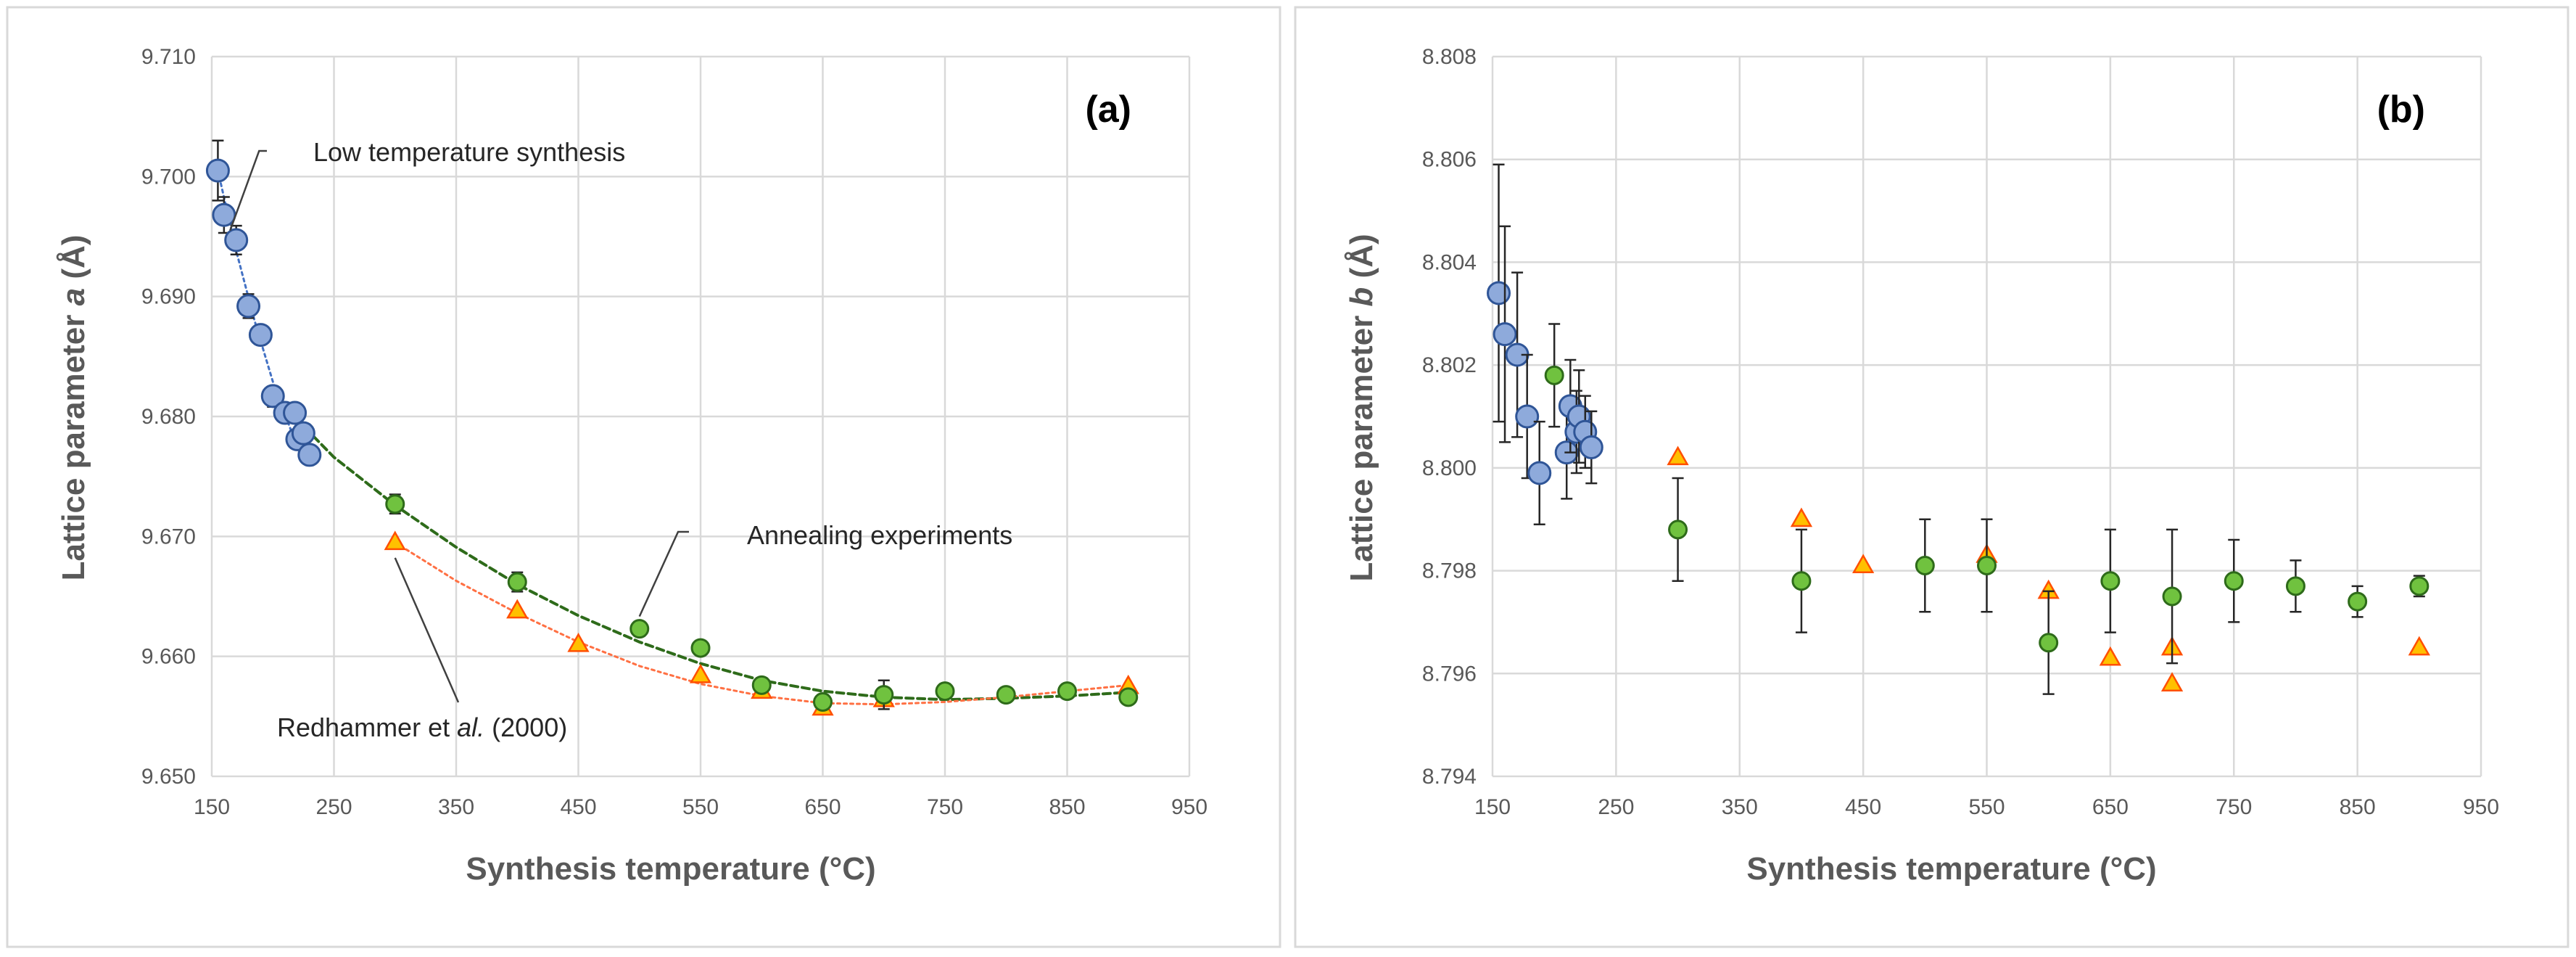 This screenshot has height=957, width=2576. Describe the element at coordinates (700, 547) in the screenshot. I see `fit-line-annealing-experiments` at that location.